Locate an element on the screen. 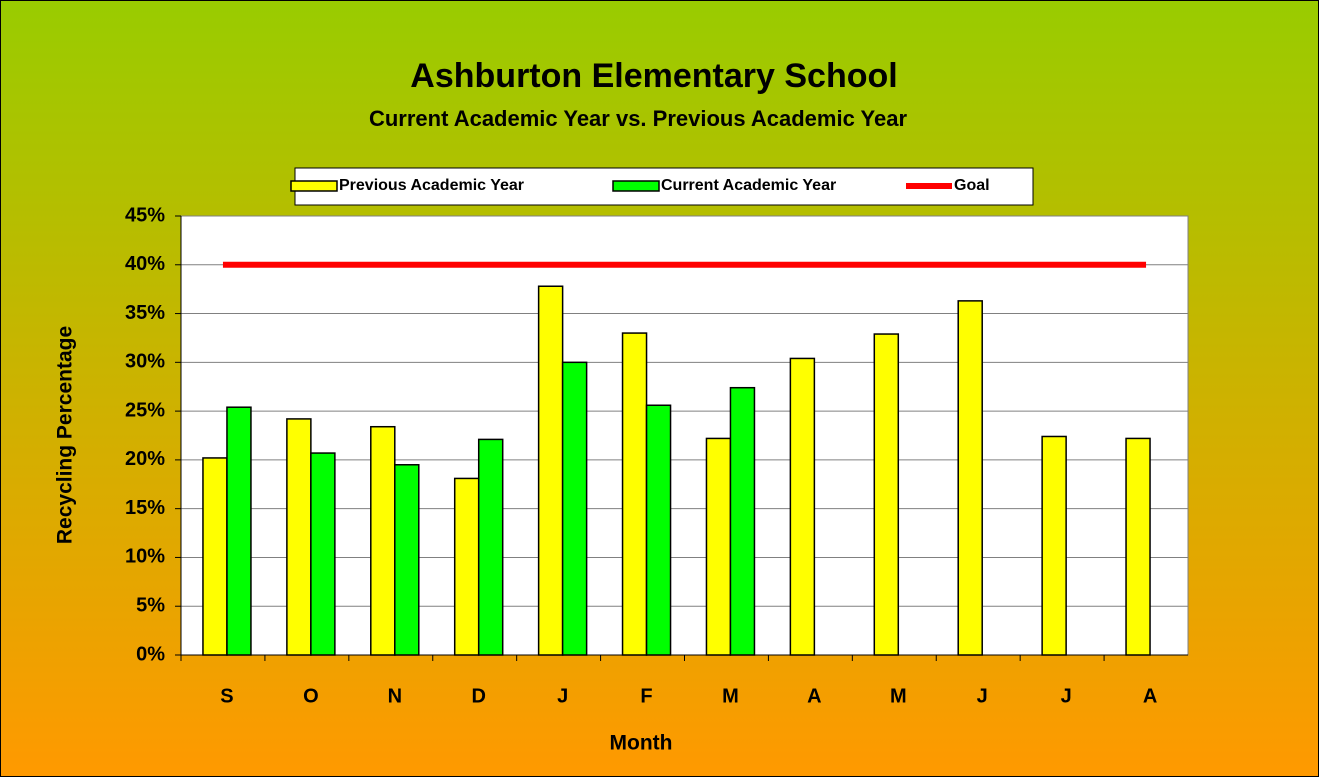  y-tick-label: 20% is located at coordinates (145, 459).